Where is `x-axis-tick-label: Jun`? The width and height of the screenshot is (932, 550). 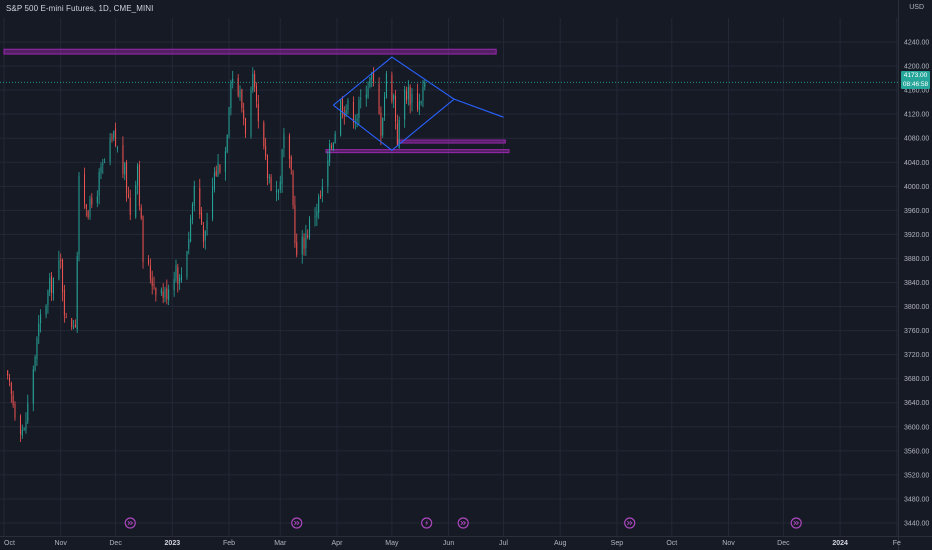
x-axis-tick-label: Jun is located at coordinates (448, 543).